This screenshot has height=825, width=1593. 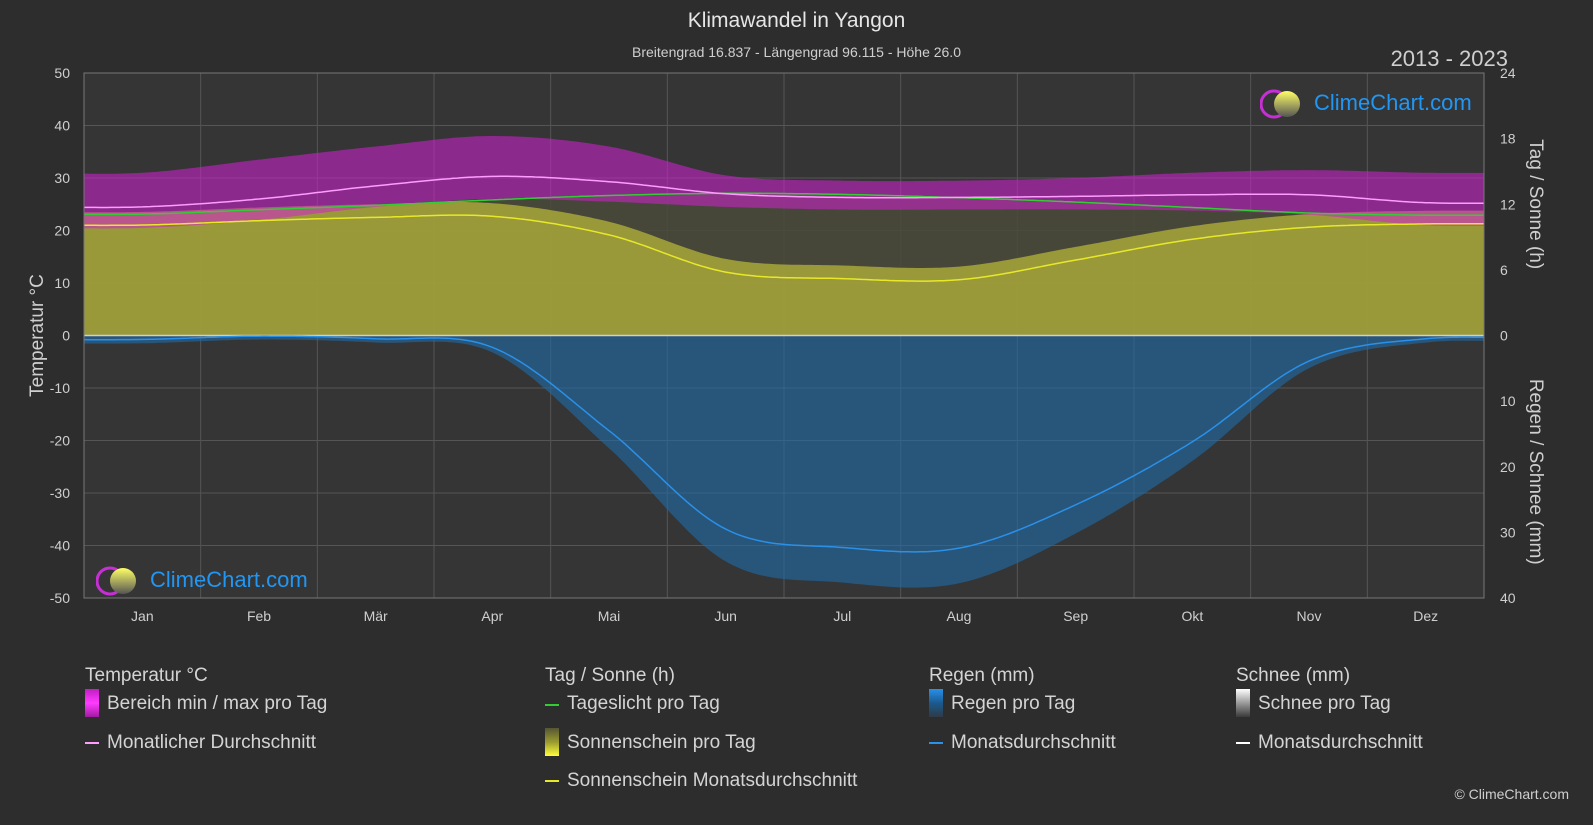 I want to click on y-tick-label-left: -10, so click(x=60, y=388).